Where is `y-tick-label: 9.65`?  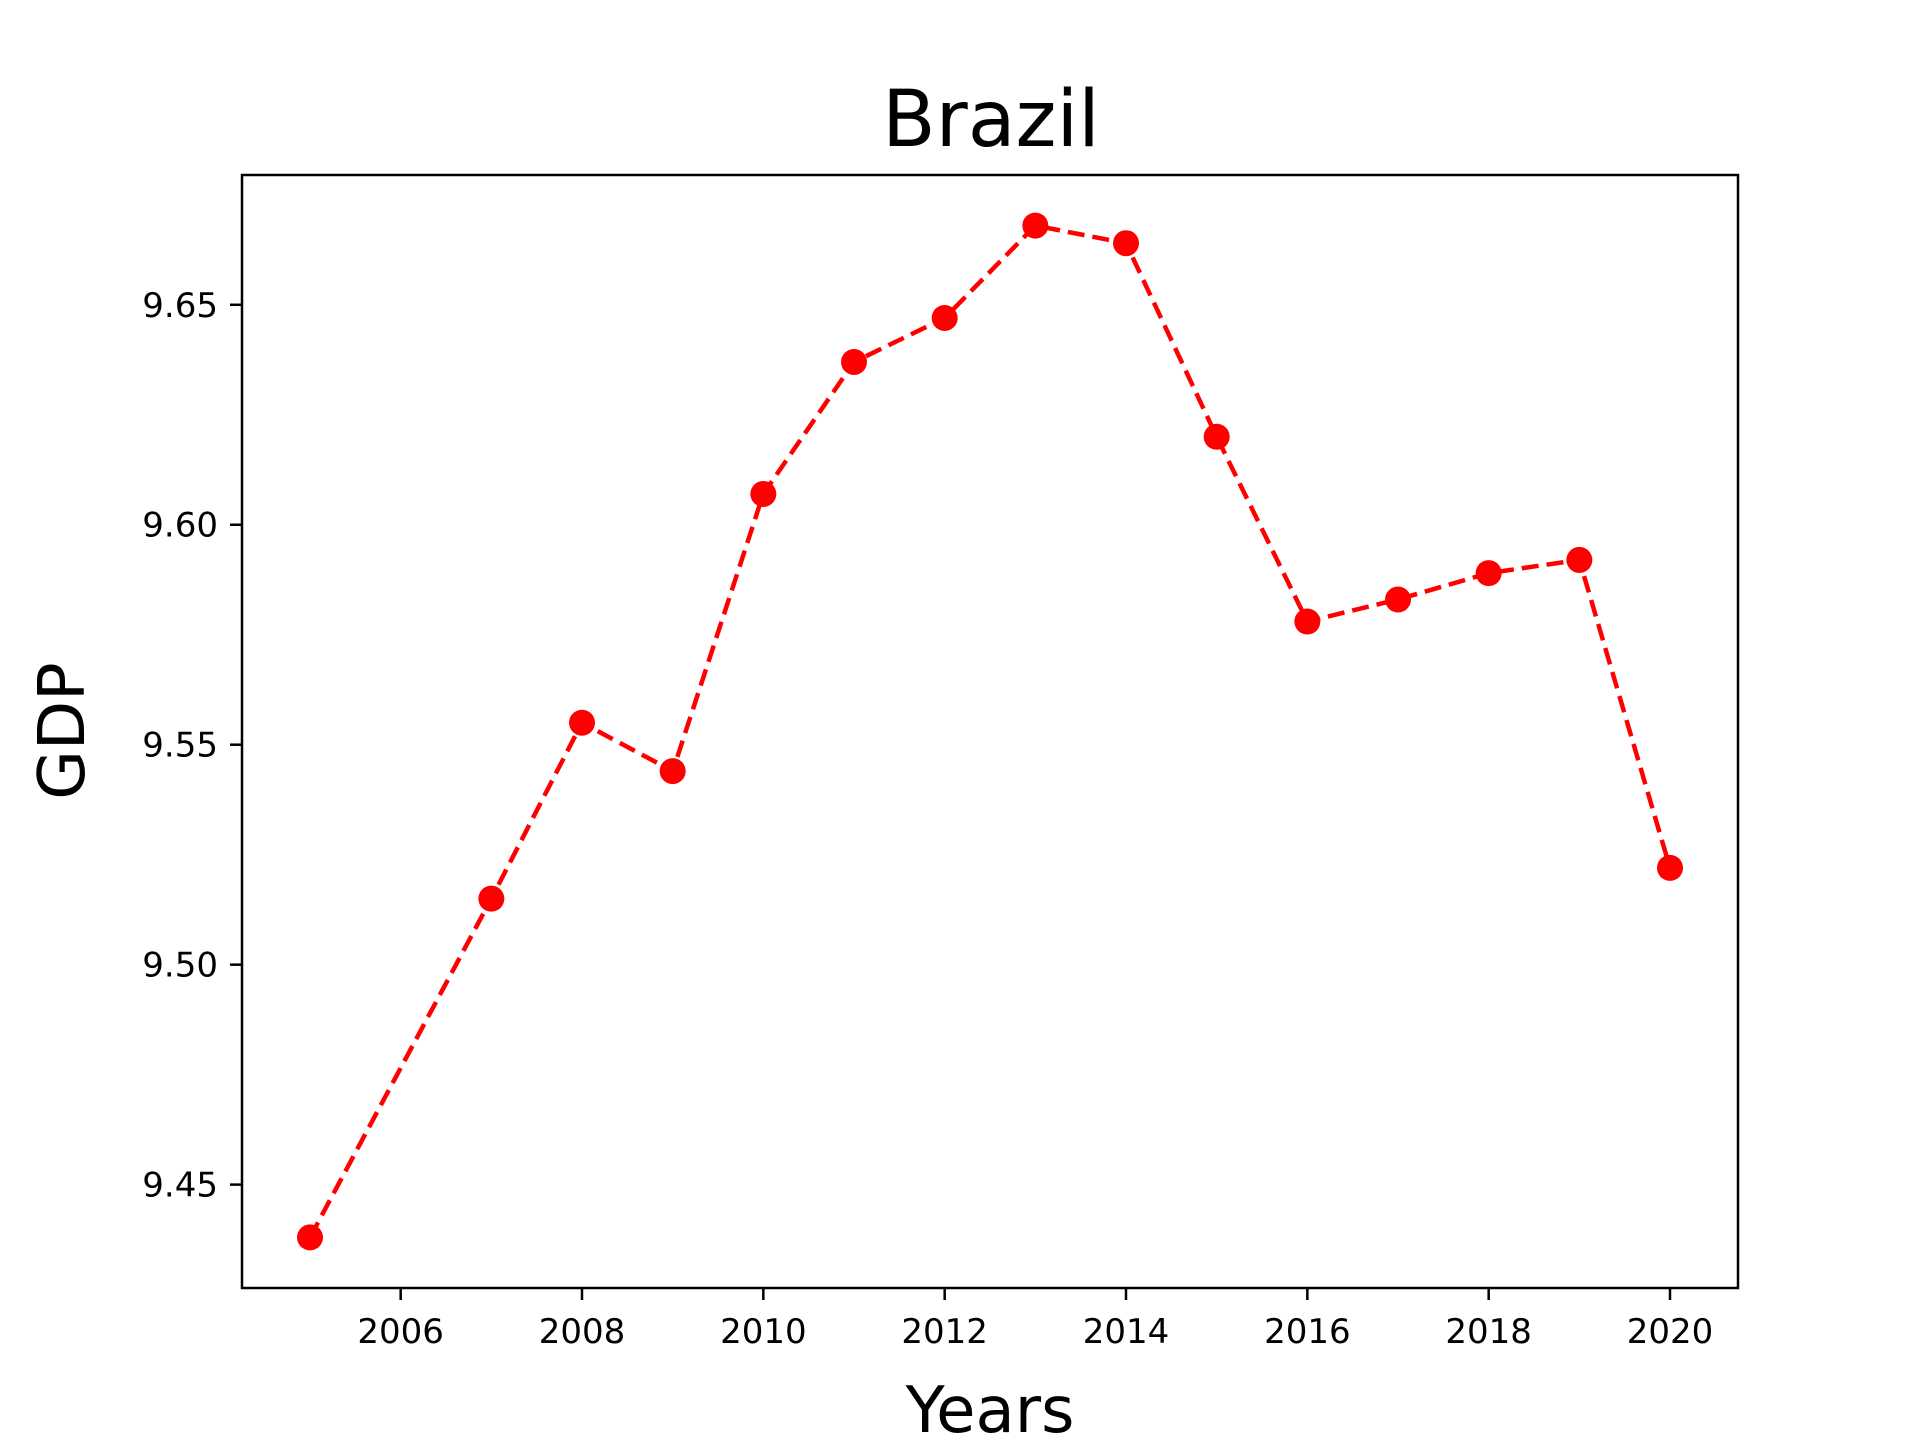 y-tick-label: 9.65 is located at coordinates (180, 306).